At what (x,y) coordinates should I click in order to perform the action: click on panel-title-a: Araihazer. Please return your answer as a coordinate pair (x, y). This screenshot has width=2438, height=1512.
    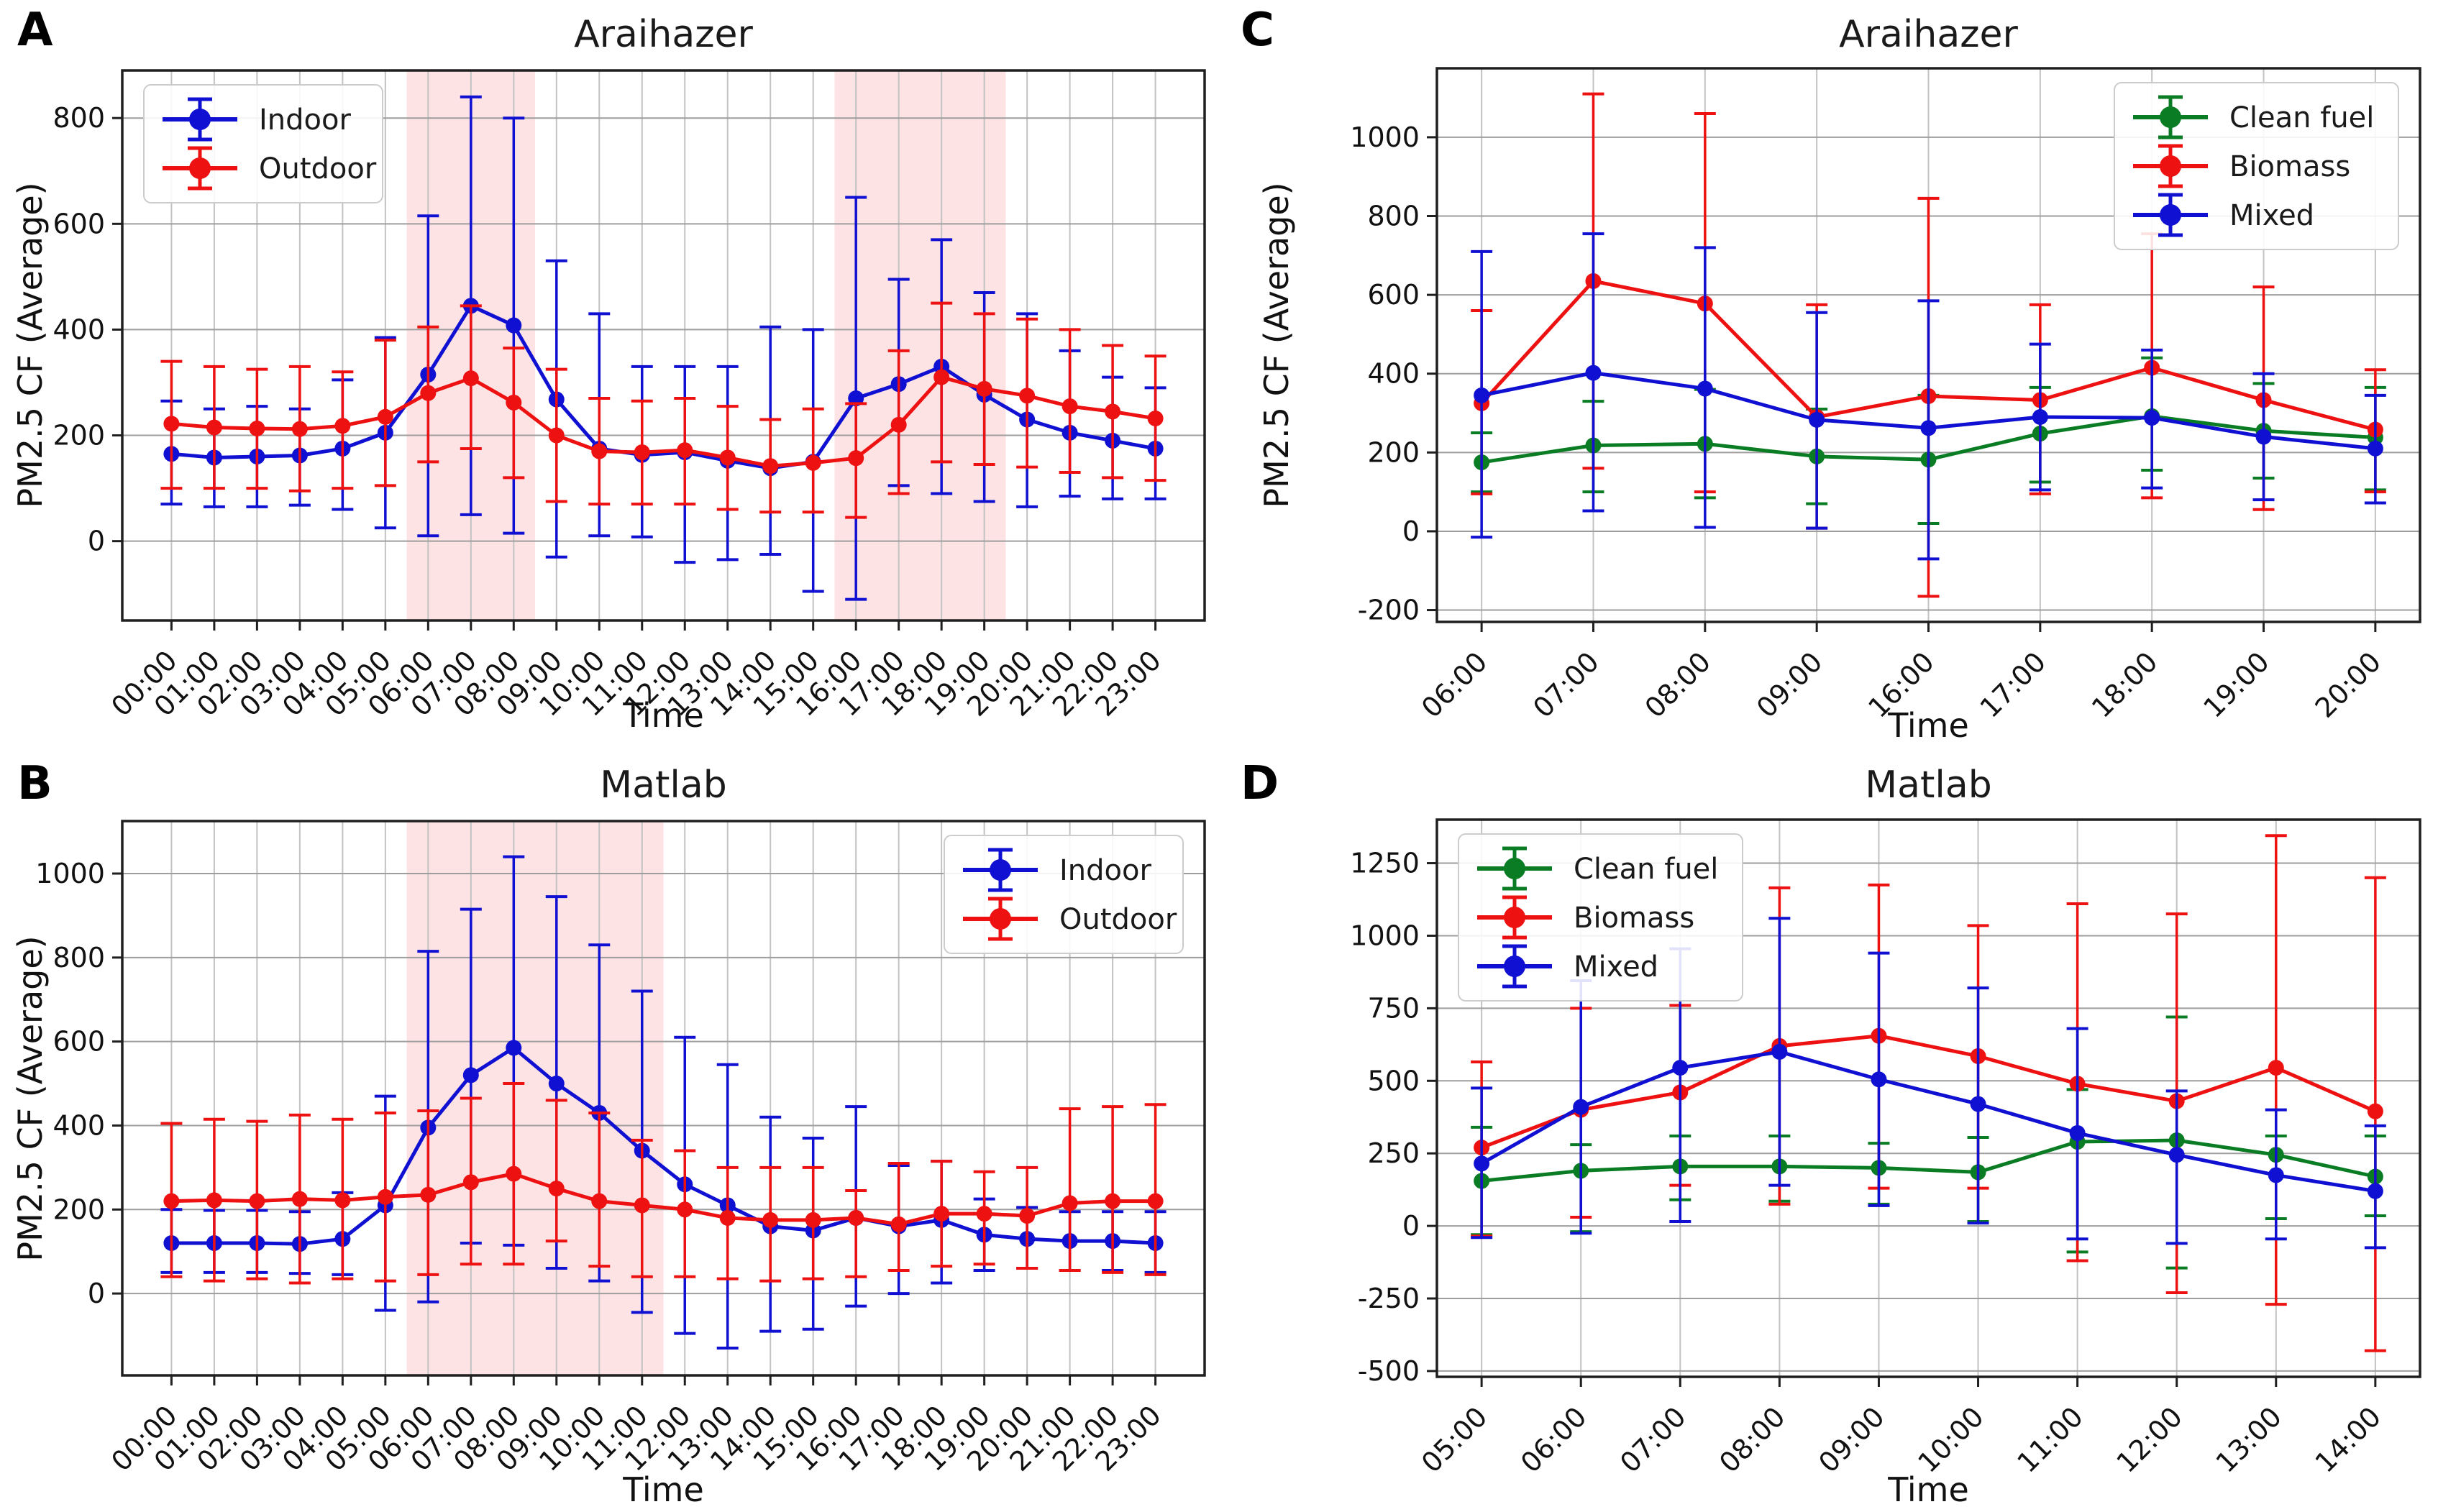
    Looking at the image, I should click on (663, 34).